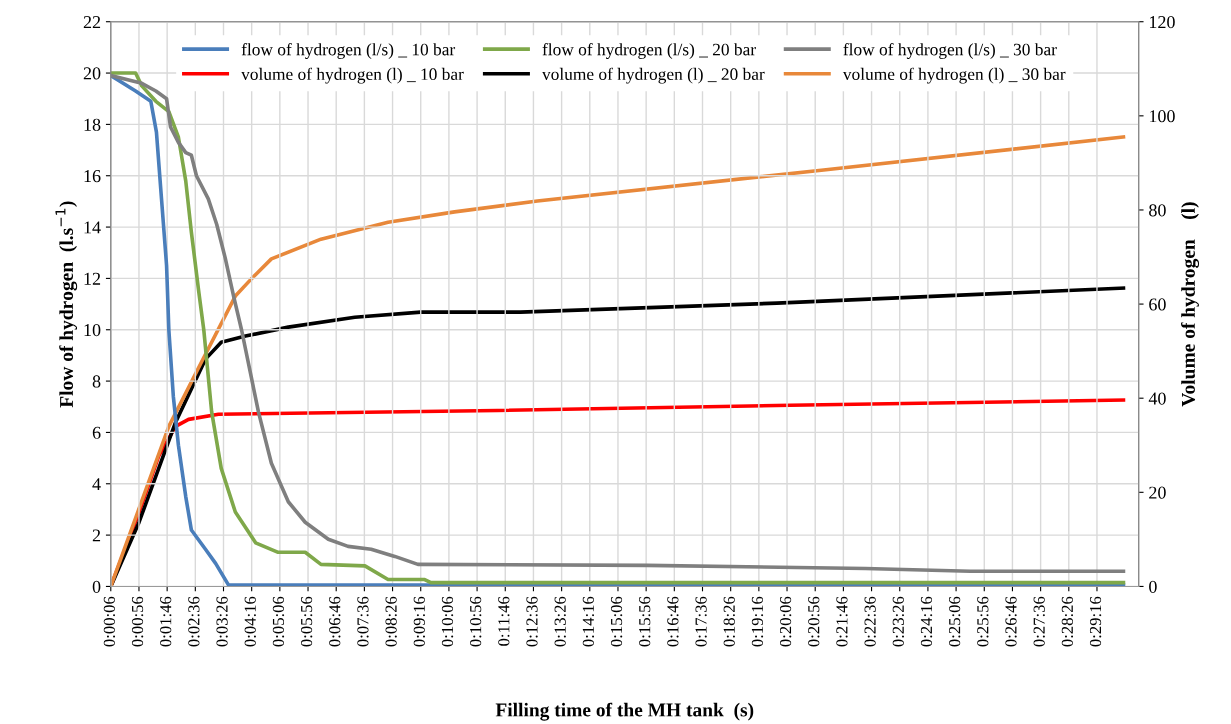  Describe the element at coordinates (92, 124) in the screenshot. I see `y-tick-label: 18` at that location.